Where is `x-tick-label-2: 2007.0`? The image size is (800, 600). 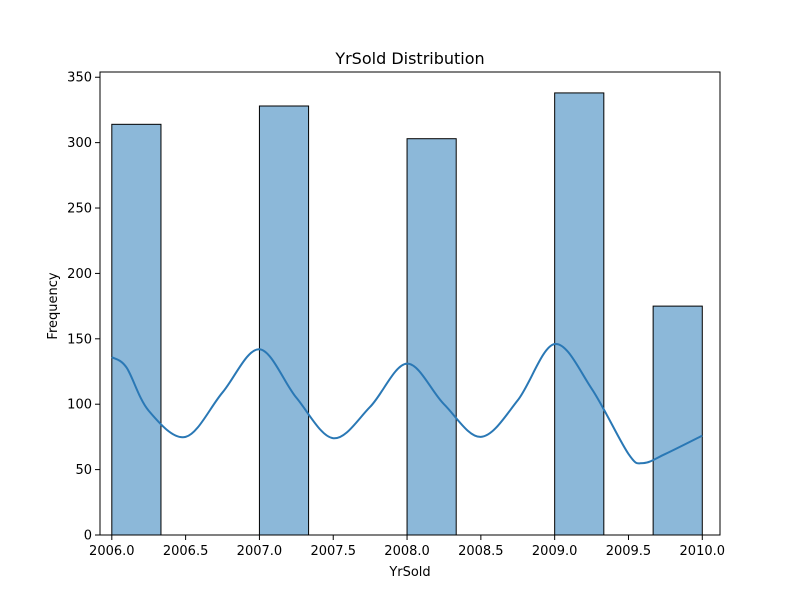 x-tick-label-2: 2007.0 is located at coordinates (260, 551).